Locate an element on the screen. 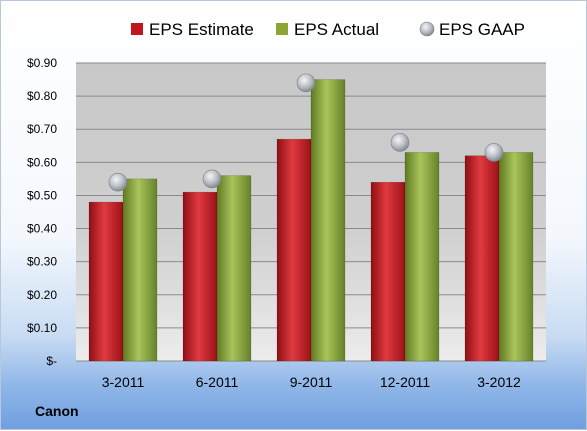 The width and height of the screenshot is (587, 431). x-axis-ticks: 3-2011 6-2011 9-2011 12-2011 3-2012 is located at coordinates (311, 382).